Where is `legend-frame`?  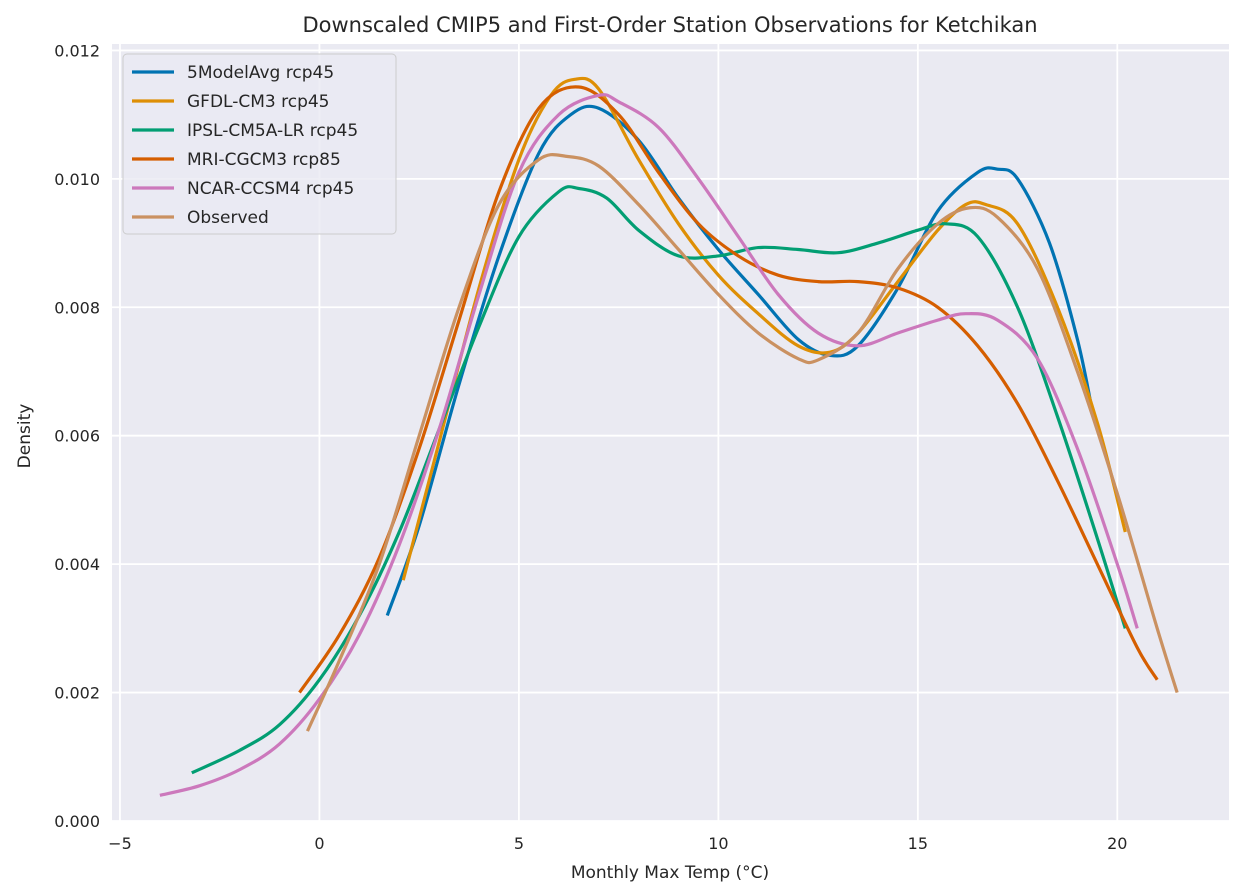 legend-frame is located at coordinates (259, 144).